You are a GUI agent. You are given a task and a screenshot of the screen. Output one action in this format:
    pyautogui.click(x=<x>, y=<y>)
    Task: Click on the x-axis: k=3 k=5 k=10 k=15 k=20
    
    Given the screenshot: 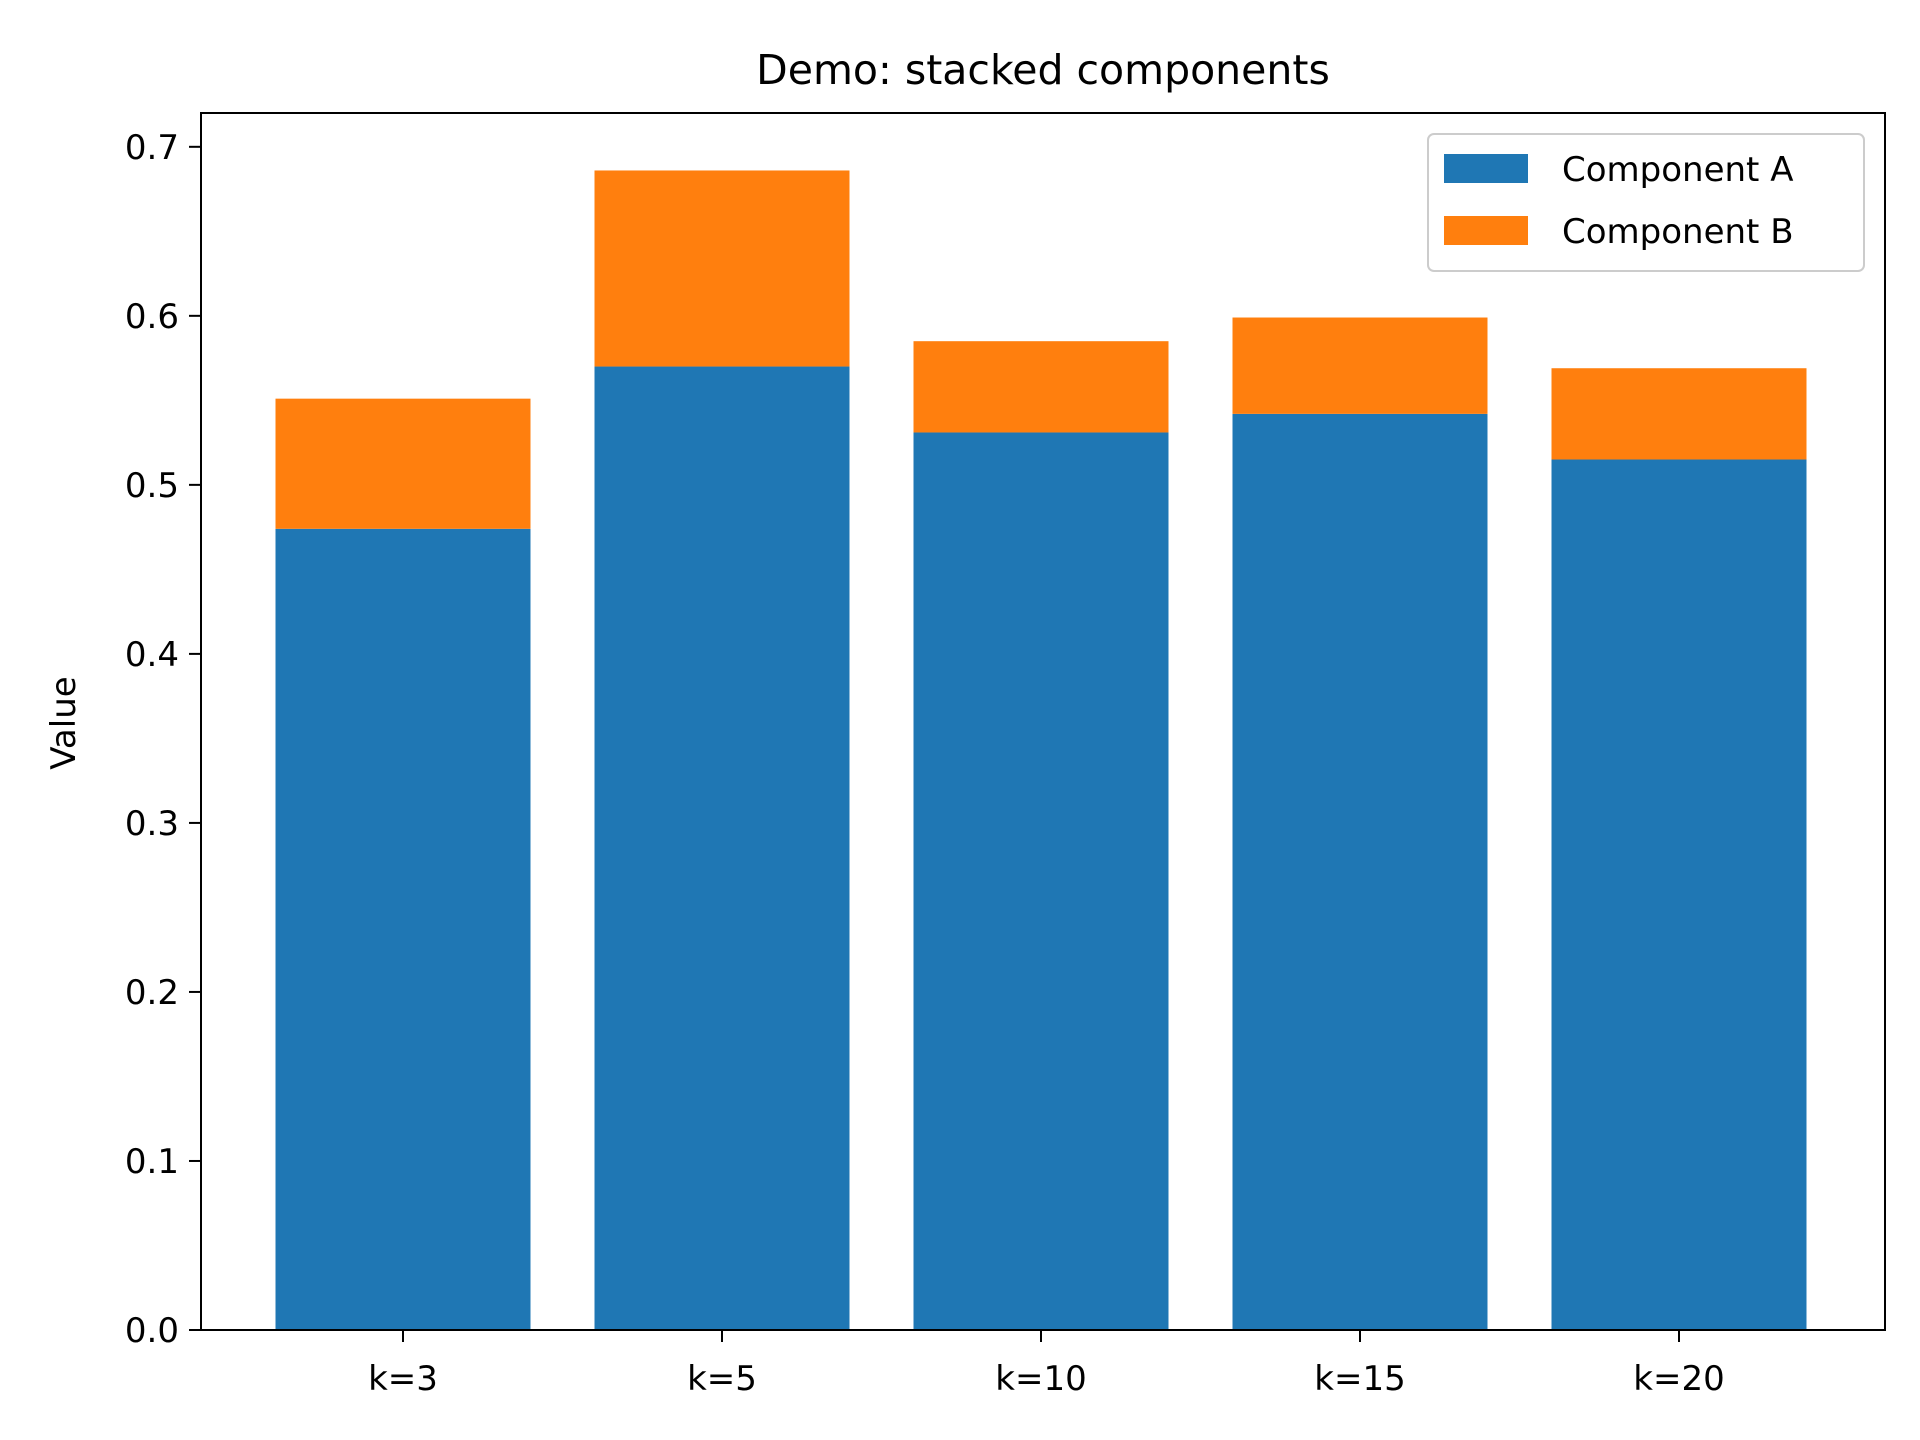 What is the action you would take?
    pyautogui.click(x=1046, y=1364)
    